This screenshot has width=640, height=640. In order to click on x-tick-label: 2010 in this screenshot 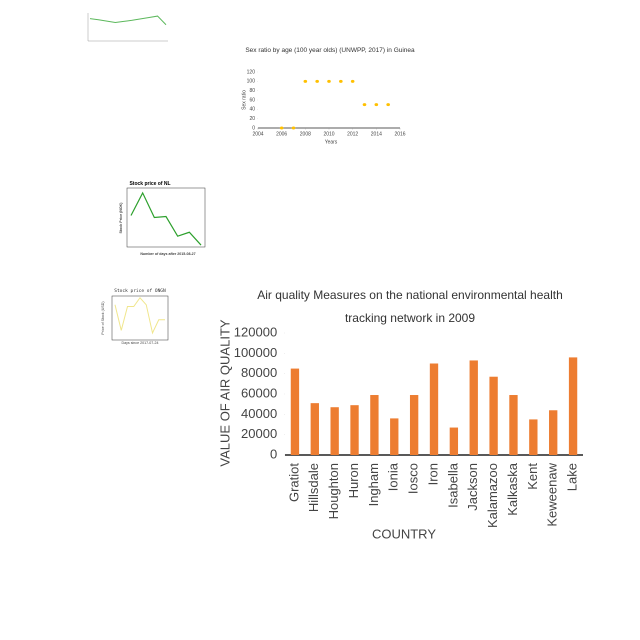, I will do `click(328, 134)`.